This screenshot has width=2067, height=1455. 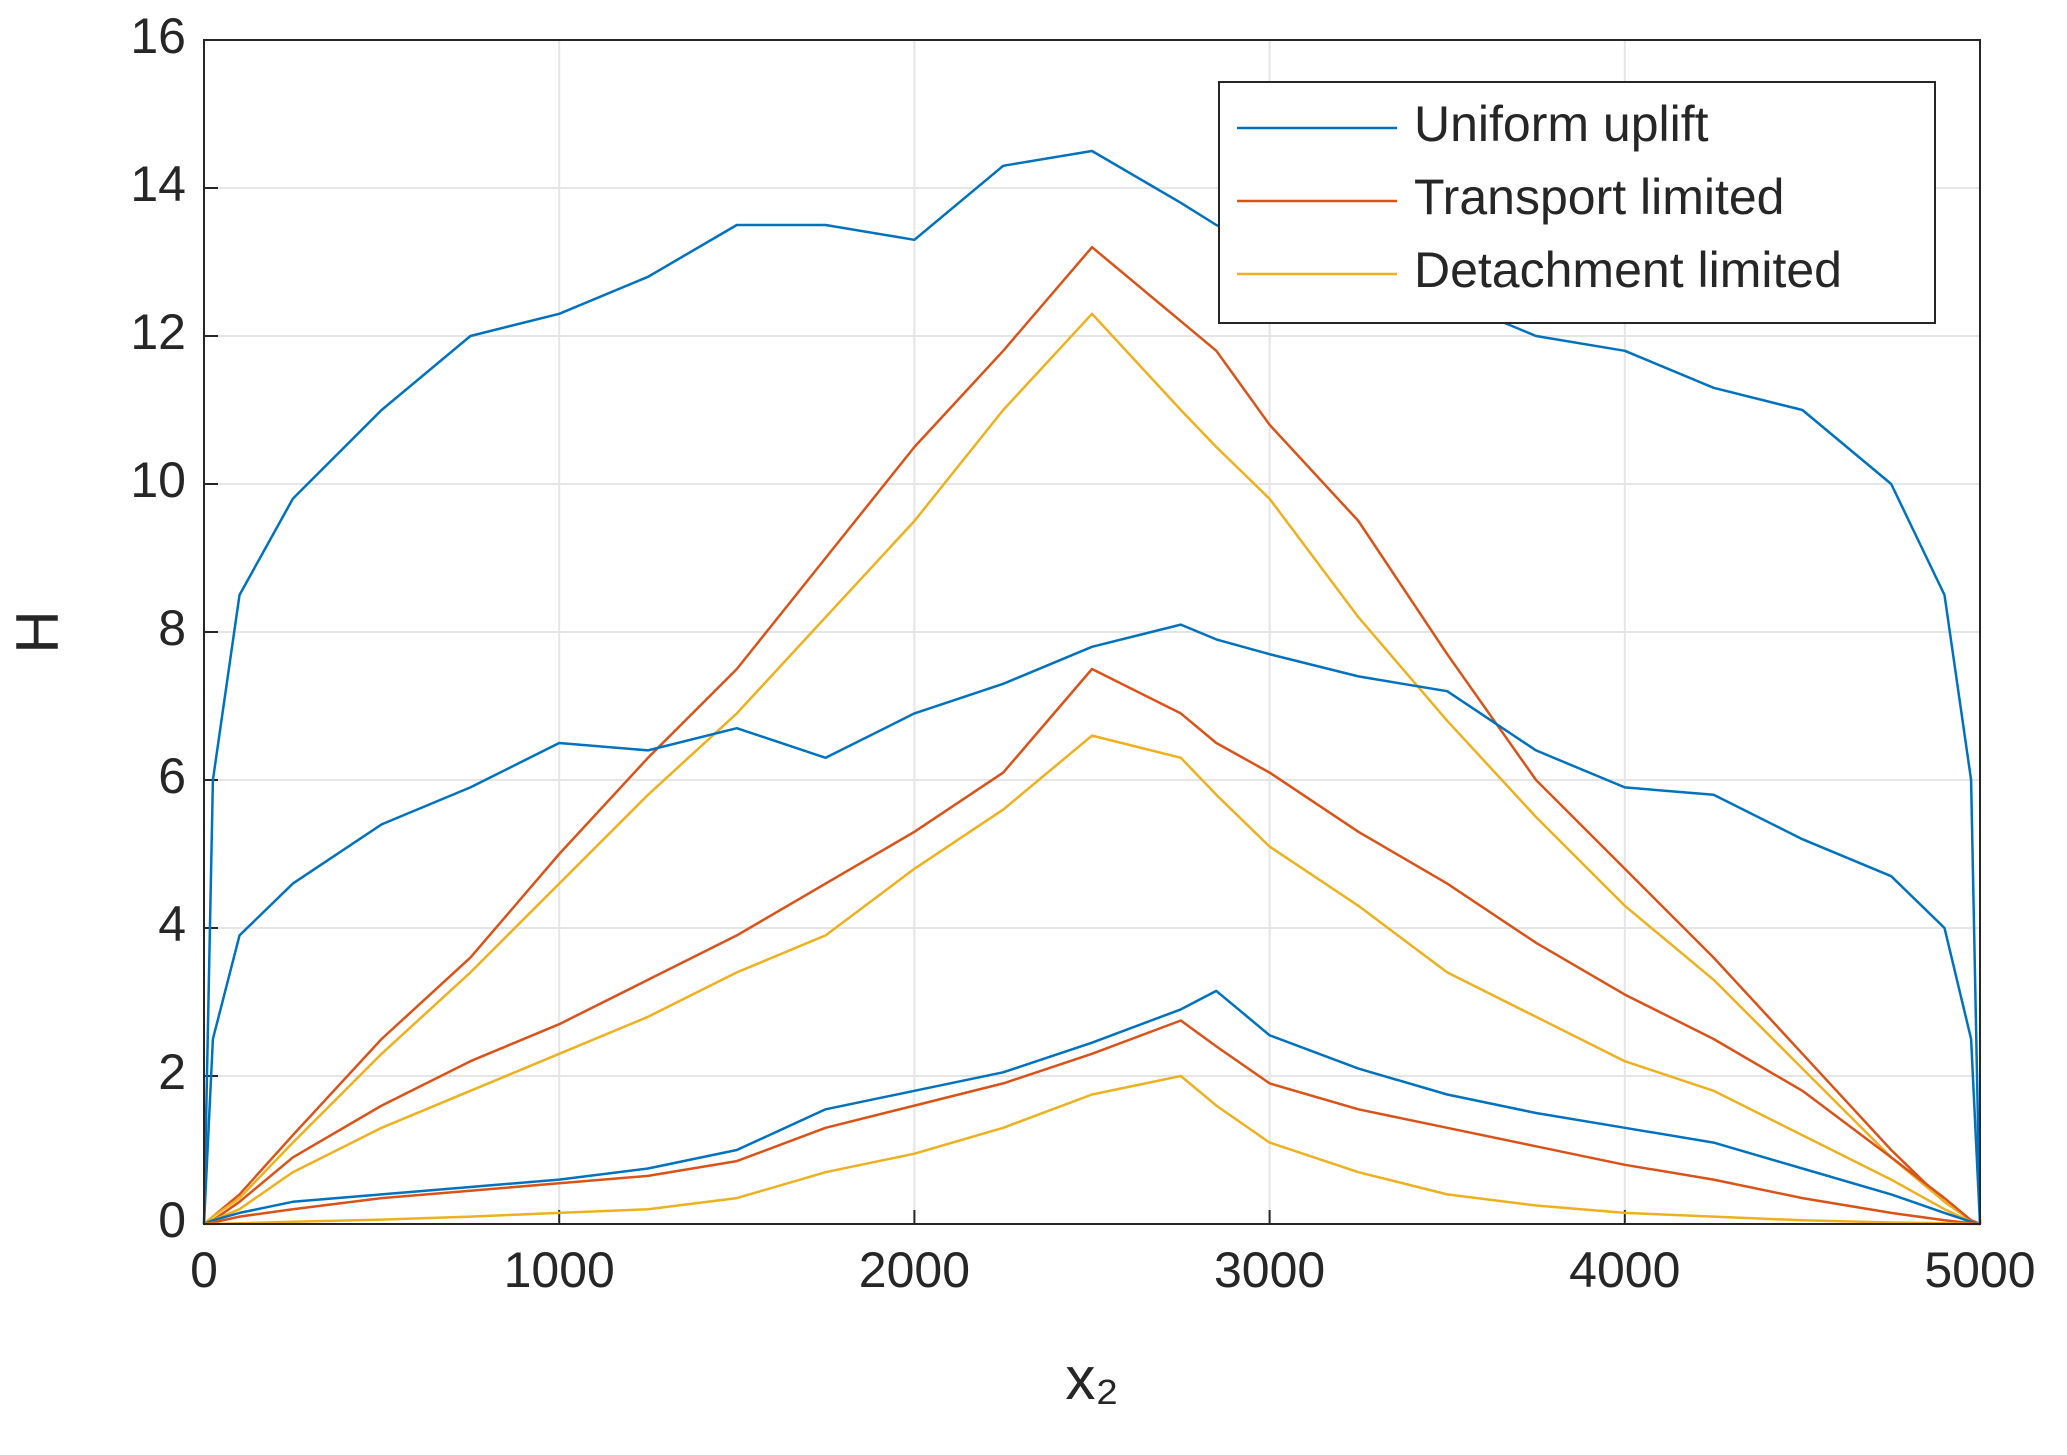 What do you see at coordinates (172, 924) in the screenshot?
I see `y-tick-label: 4` at bounding box center [172, 924].